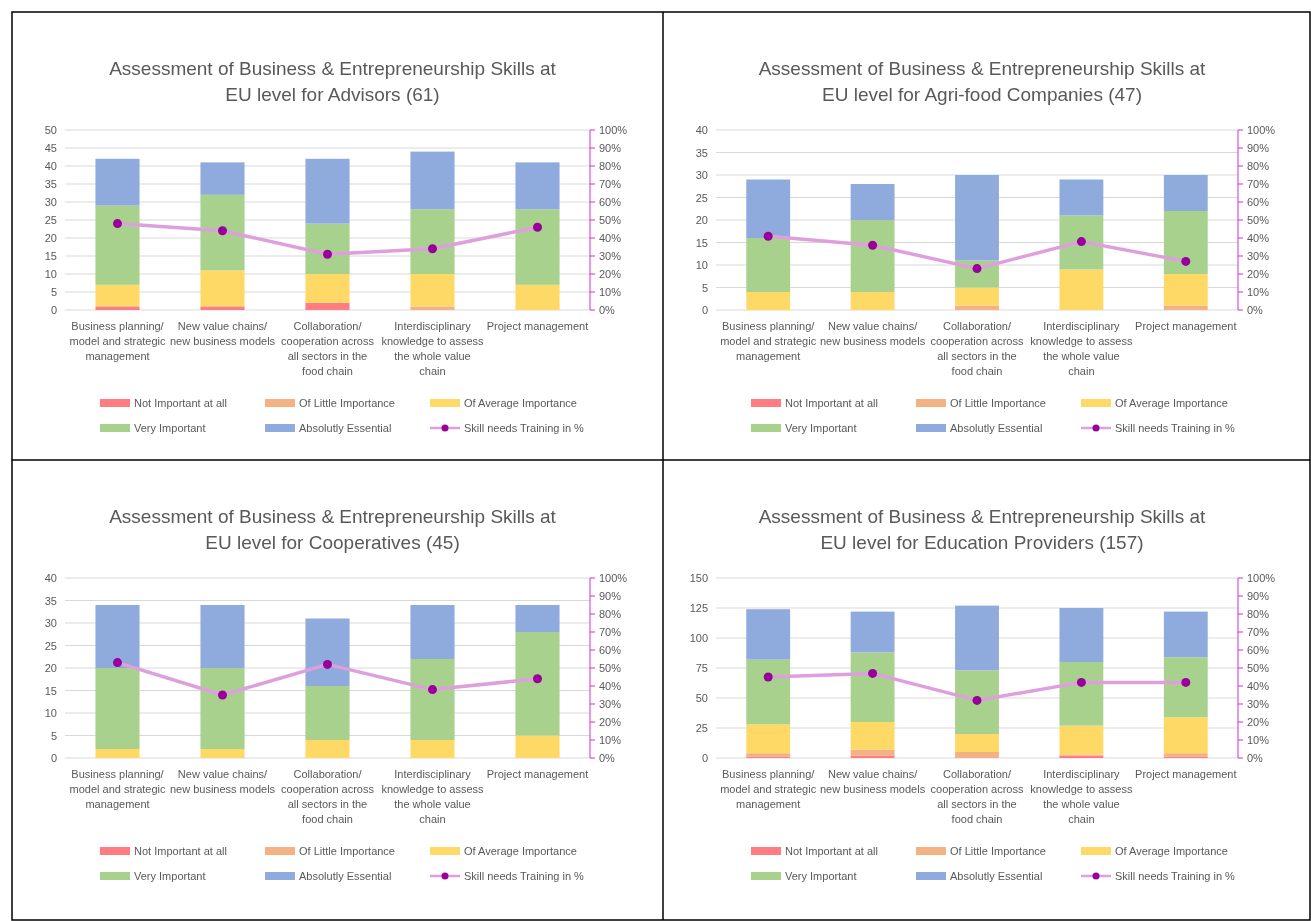 Image resolution: width=1311 pixels, height=921 pixels. What do you see at coordinates (698, 608) in the screenshot?
I see `y-tick-label: 125` at bounding box center [698, 608].